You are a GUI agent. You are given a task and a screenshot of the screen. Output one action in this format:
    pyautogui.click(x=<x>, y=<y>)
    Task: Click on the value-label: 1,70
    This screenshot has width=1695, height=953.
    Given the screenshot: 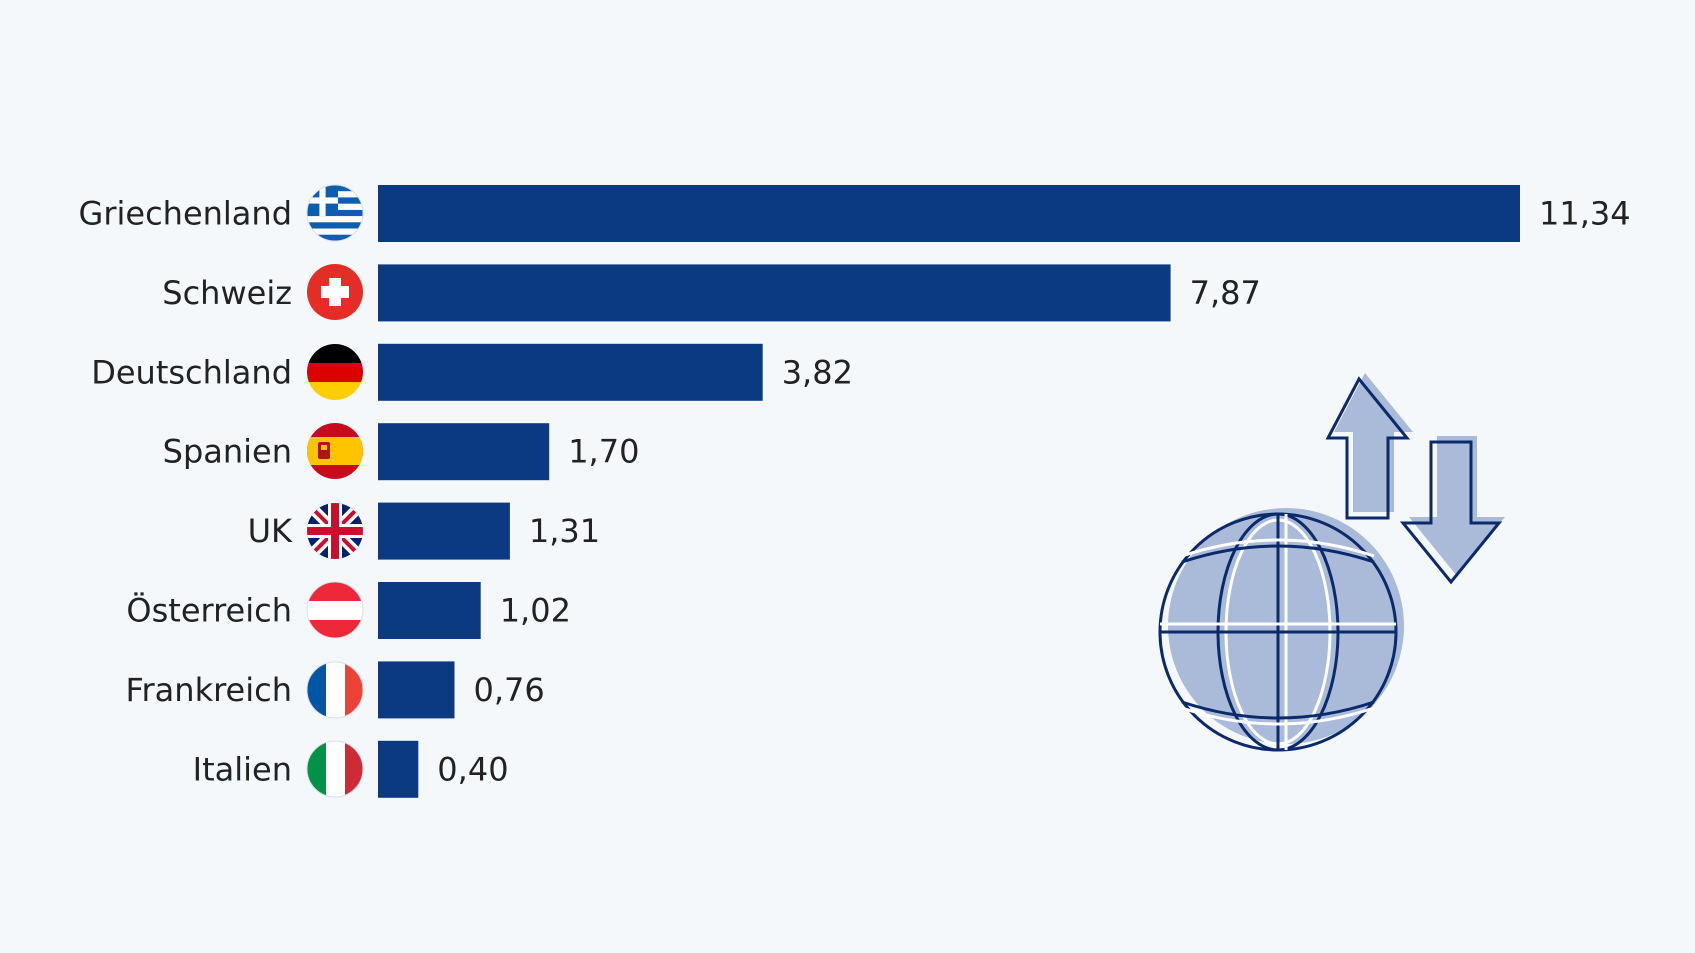 What is the action you would take?
    pyautogui.click(x=603, y=452)
    